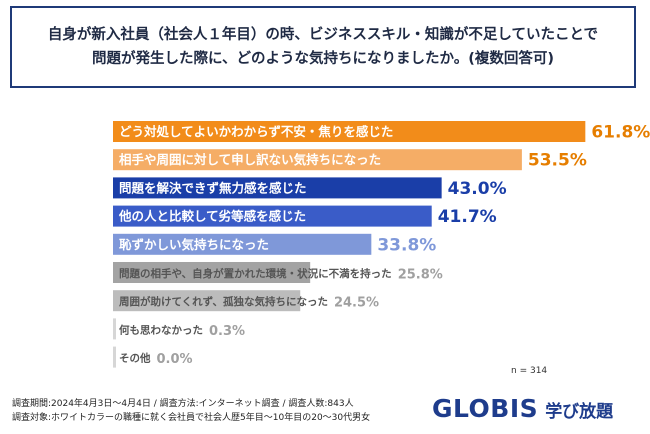 The height and width of the screenshot is (434, 650). What do you see at coordinates (323, 35) in the screenshot?
I see `question-line-1: 自身が新入社員（社会人１年目）の時、ビジネススキル・知識が不足していたことで` at bounding box center [323, 35].